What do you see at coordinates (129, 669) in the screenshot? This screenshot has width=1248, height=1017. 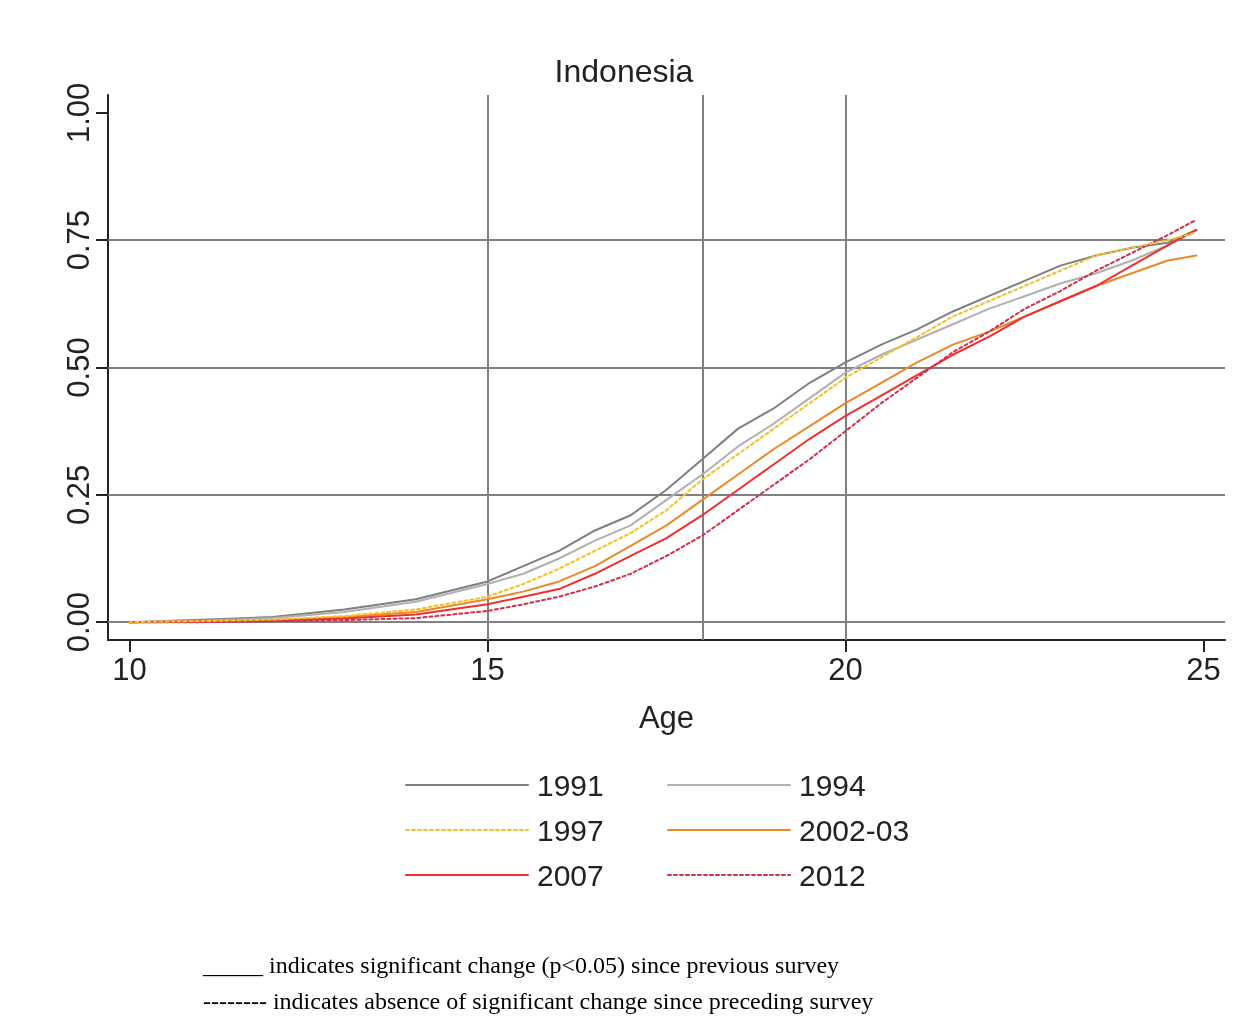 I see `x-tick-label: 10` at bounding box center [129, 669].